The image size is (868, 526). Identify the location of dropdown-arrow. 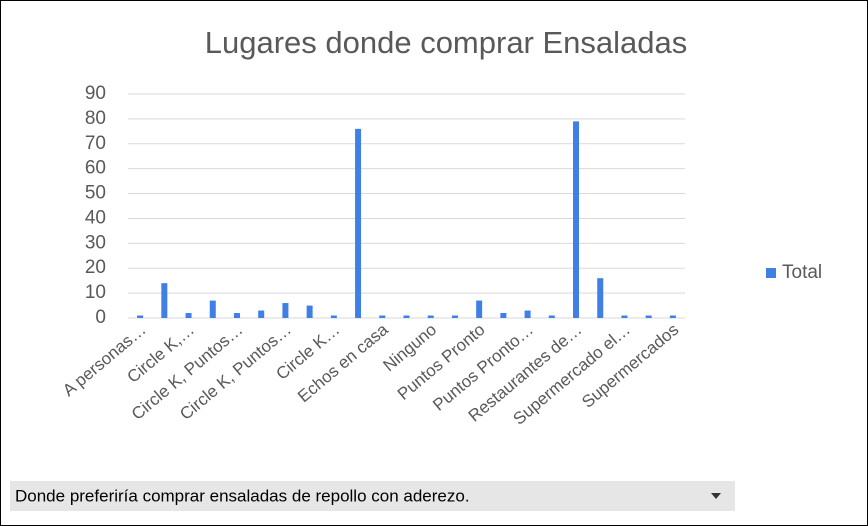
(716, 496).